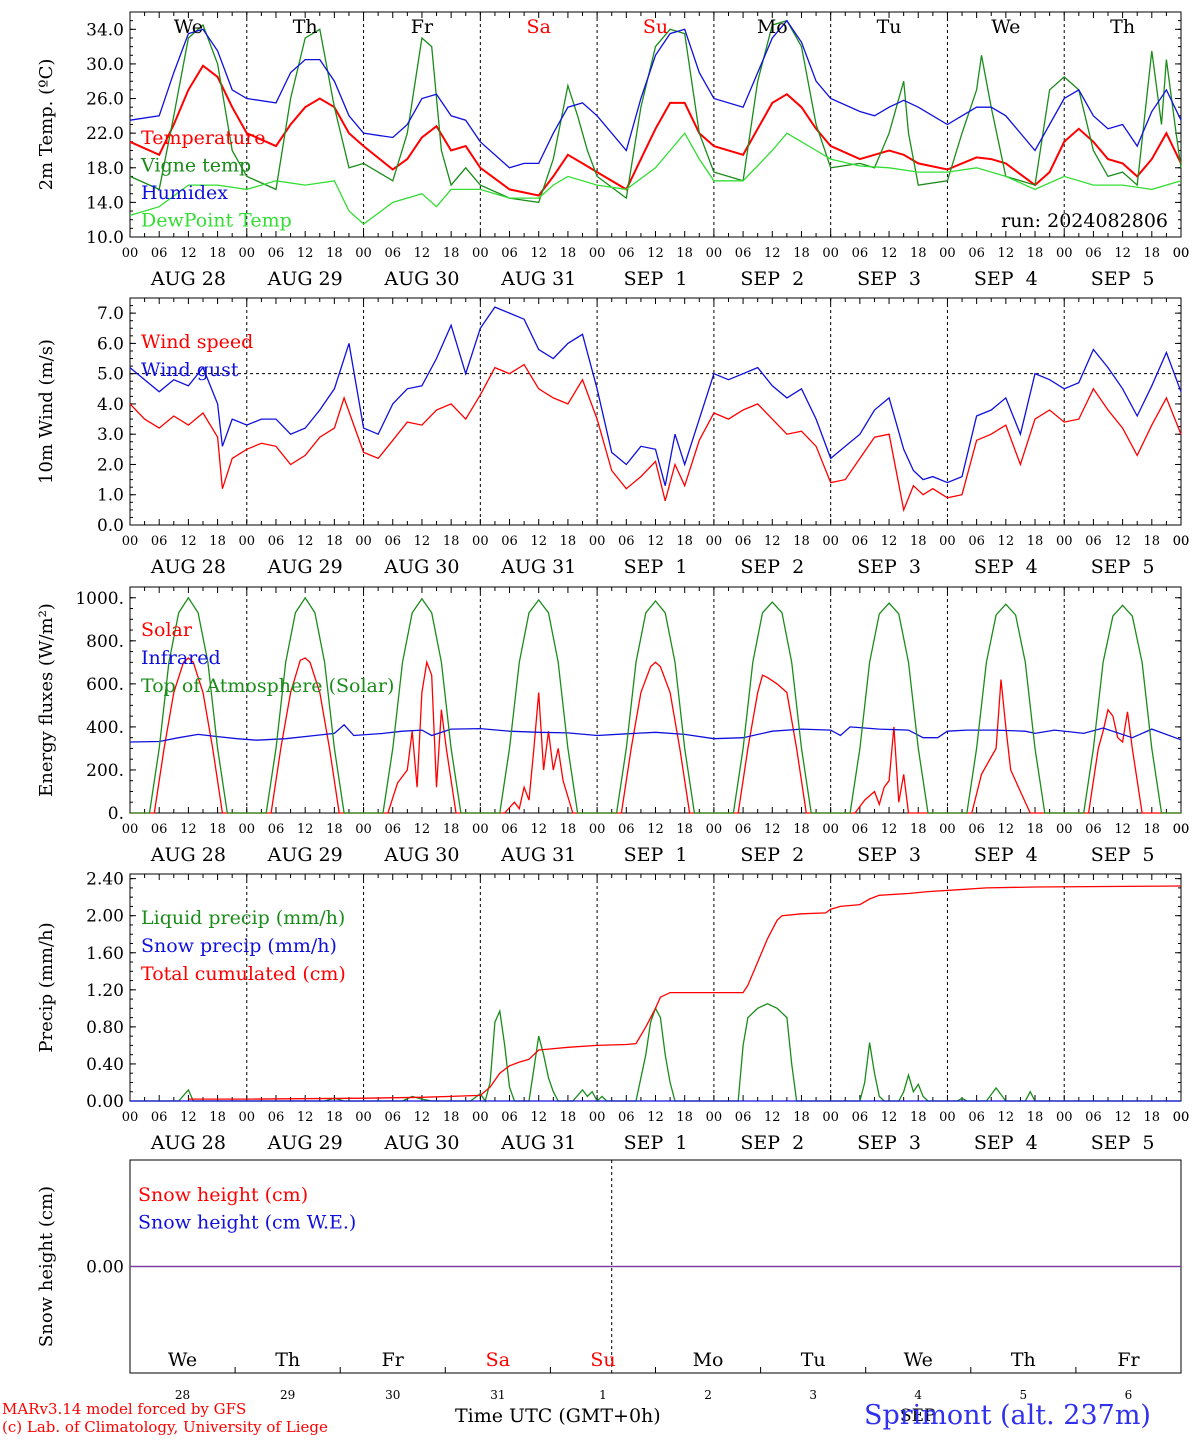 Image resolution: width=1194 pixels, height=1440 pixels. Describe the element at coordinates (1007, 1415) in the screenshot. I see `station-label: Sprimont (alt. 237m)` at that location.